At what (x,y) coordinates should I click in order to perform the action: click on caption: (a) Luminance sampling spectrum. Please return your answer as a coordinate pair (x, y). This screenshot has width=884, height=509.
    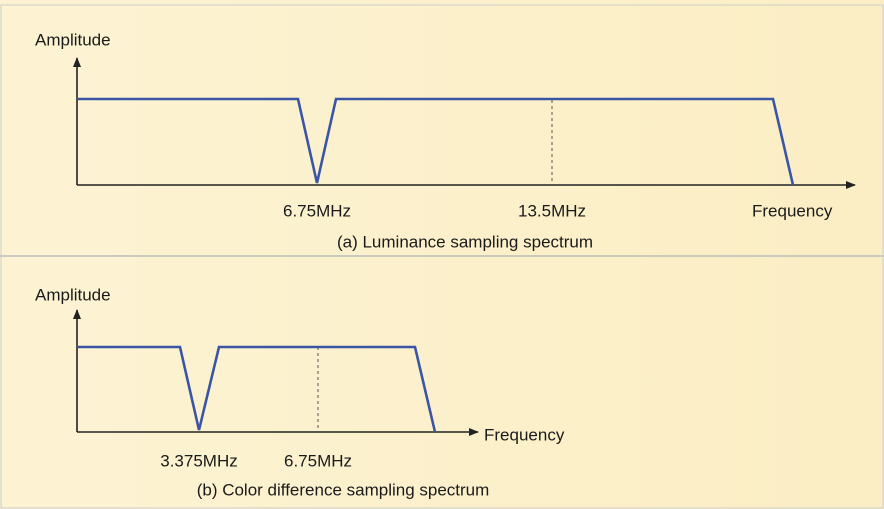
    Looking at the image, I should click on (465, 241).